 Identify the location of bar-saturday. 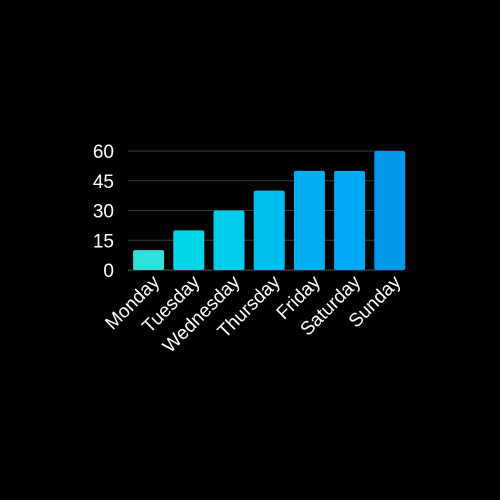
(350, 220).